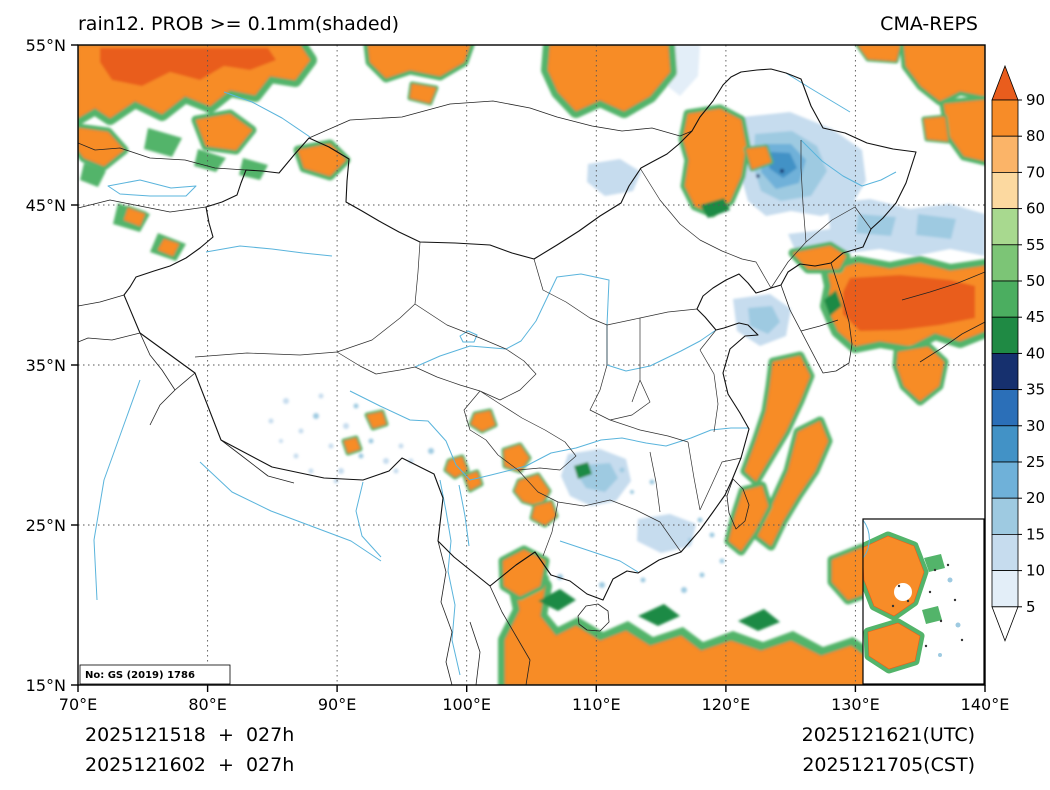 This screenshot has width=1050, height=790. What do you see at coordinates (888, 735) in the screenshot?
I see `valid-time-utc: 2025121621(UTC)` at bounding box center [888, 735].